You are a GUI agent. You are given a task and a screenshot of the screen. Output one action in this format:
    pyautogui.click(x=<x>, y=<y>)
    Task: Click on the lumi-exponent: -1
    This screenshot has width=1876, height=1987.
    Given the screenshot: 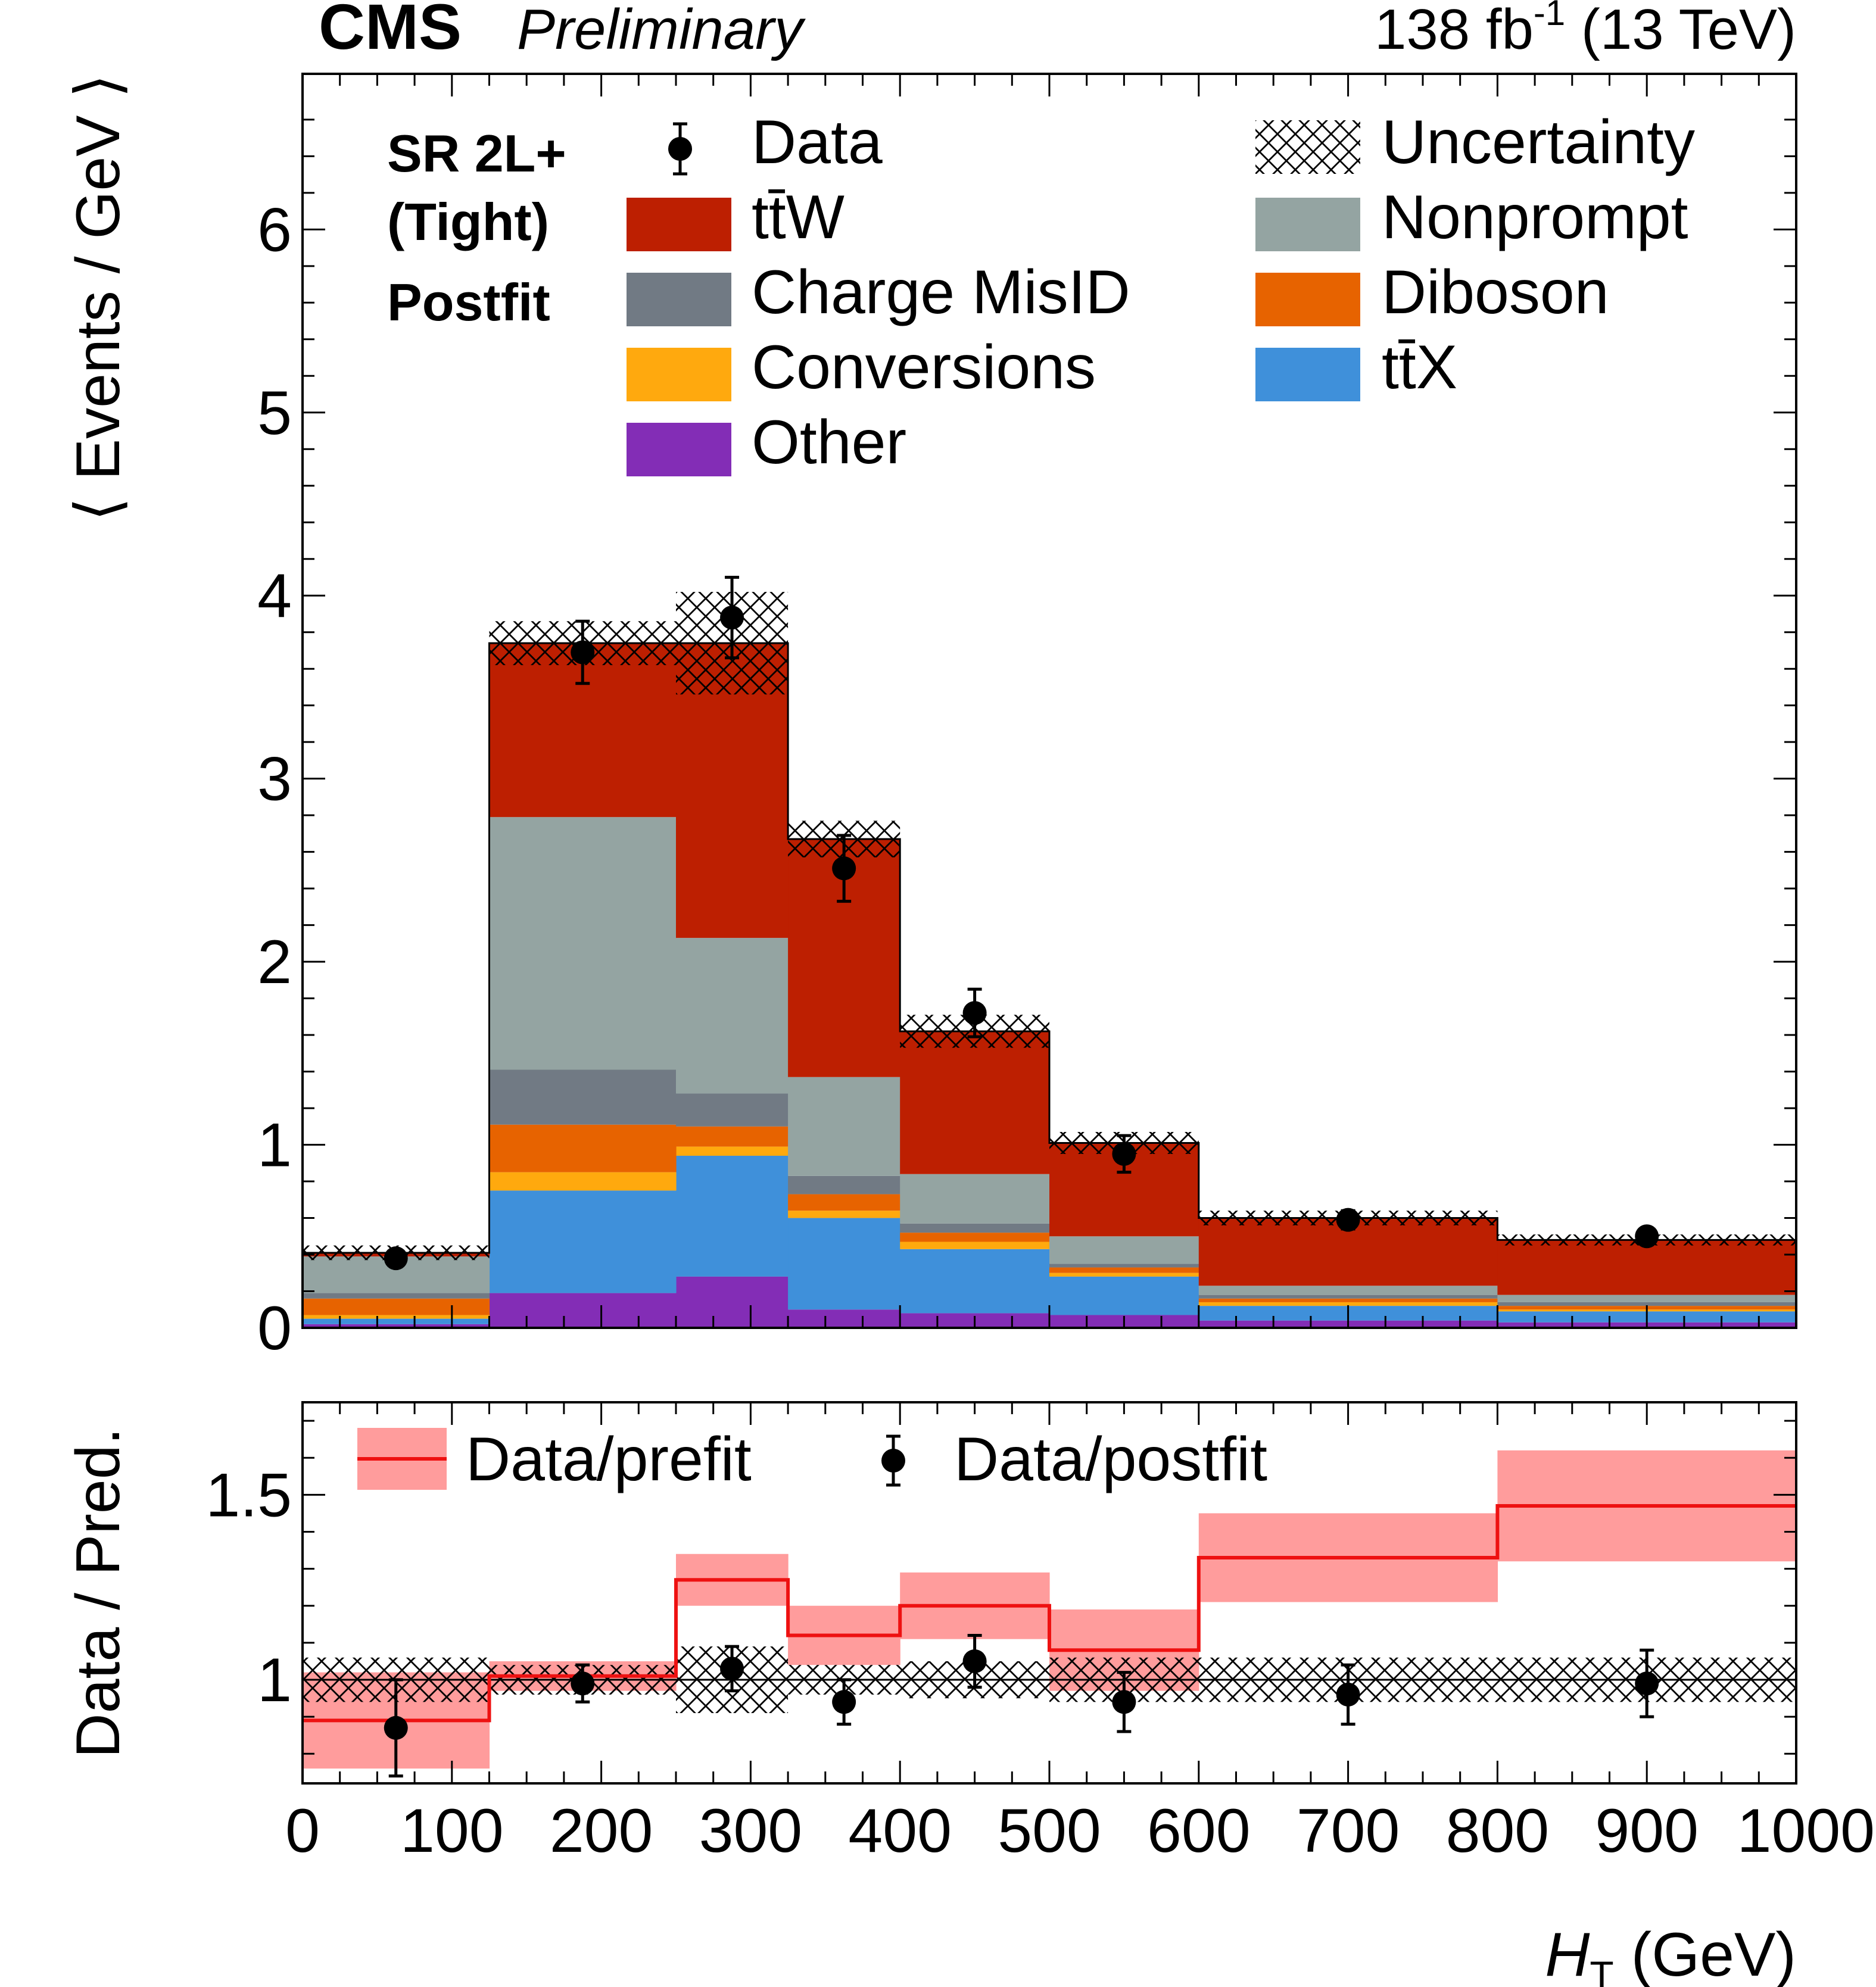 What is the action you would take?
    pyautogui.click(x=1549, y=16)
    